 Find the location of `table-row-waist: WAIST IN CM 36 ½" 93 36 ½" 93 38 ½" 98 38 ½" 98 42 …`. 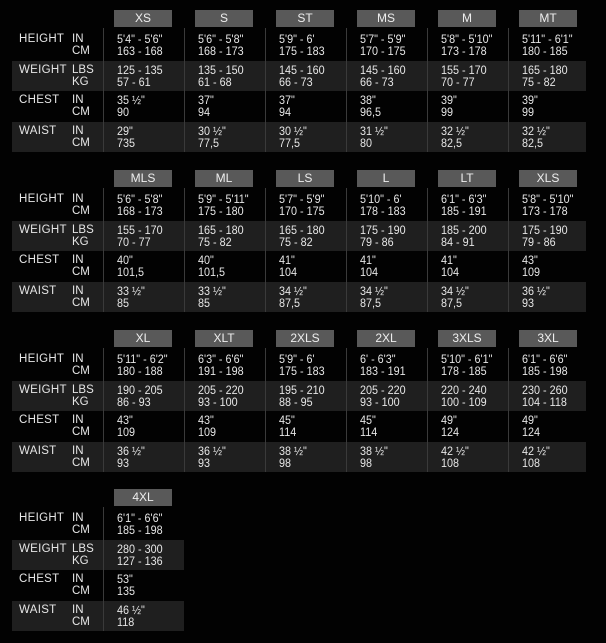

table-row-waist: WAIST IN CM 36 ½" 93 36 ½" 93 38 ½" 98 38 ½" 98 42 … is located at coordinates (299, 456).